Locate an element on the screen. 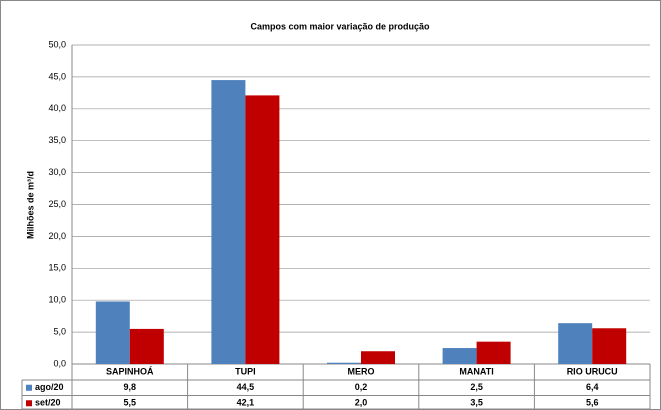 The height and width of the screenshot is (410, 661). y-tick-label: 50,0 is located at coordinates (57, 44).